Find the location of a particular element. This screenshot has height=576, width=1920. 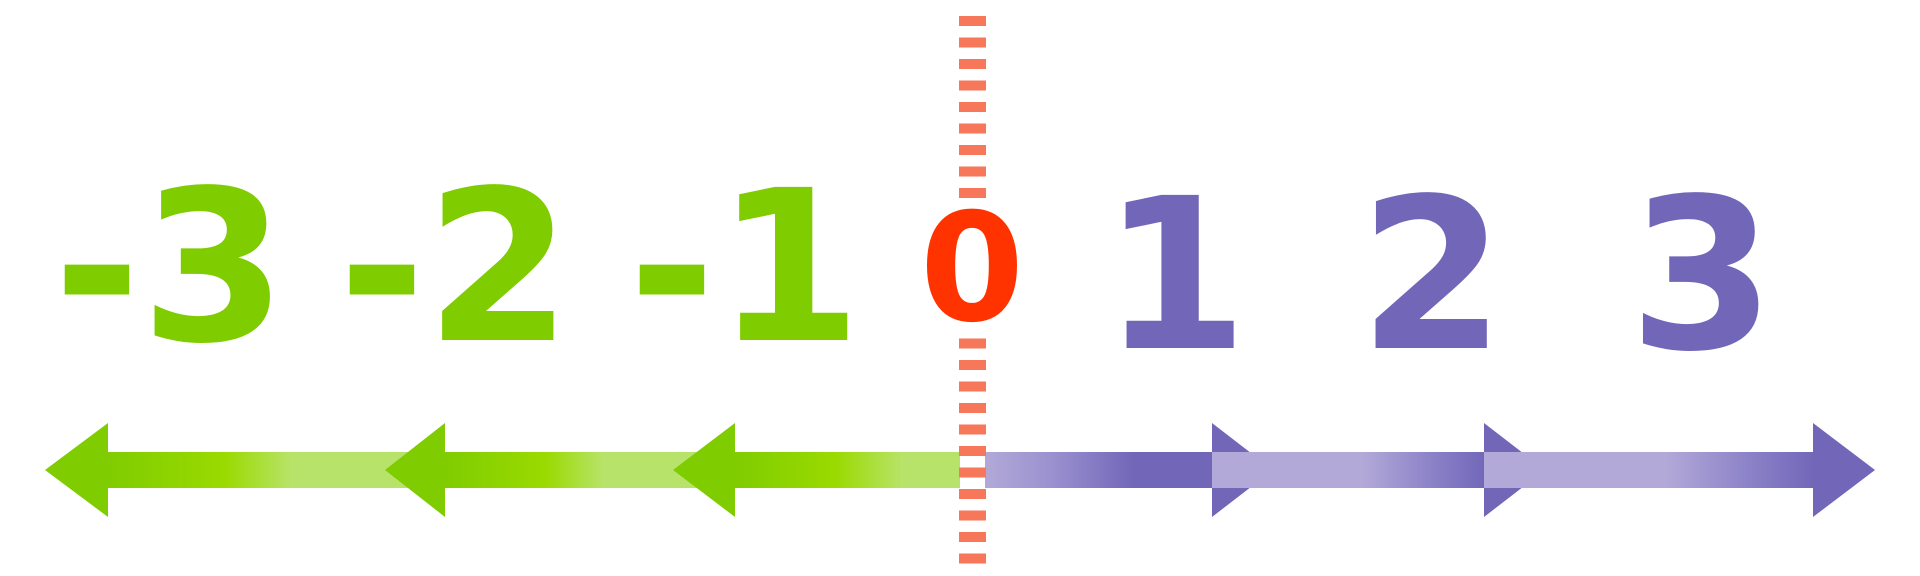

label-neg-1: -1 is located at coordinates (744, 267).